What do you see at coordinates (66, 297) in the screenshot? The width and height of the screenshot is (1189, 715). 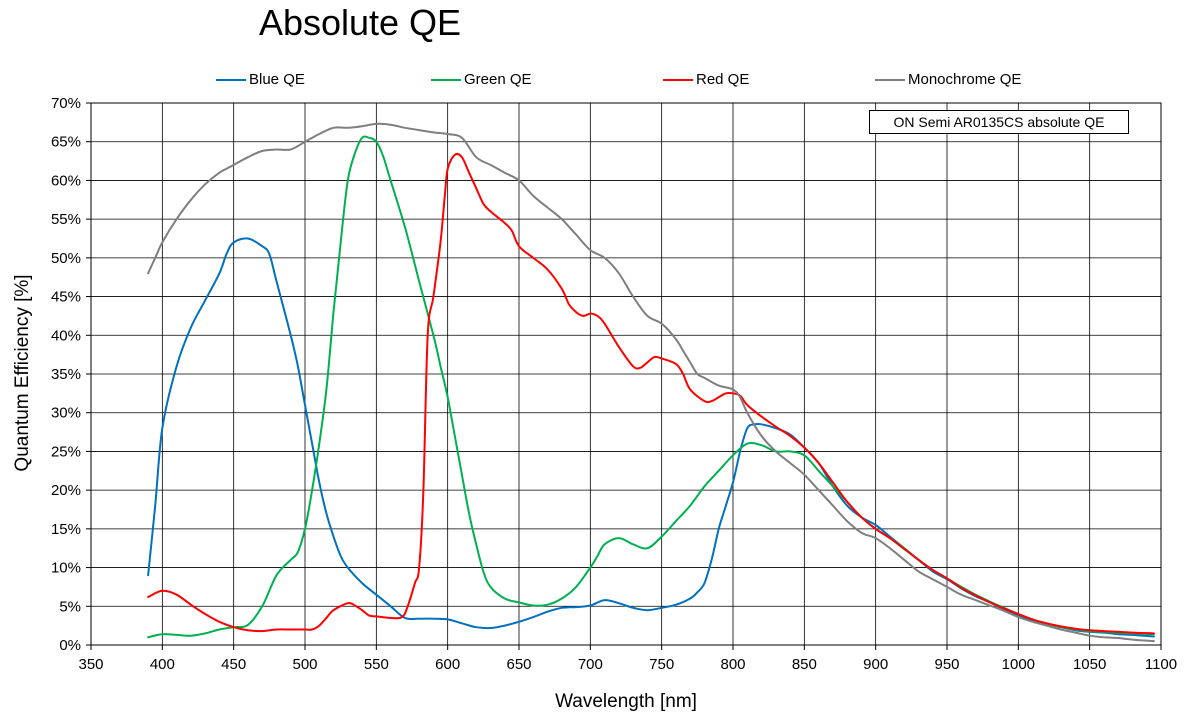 I see `y-tick-label: 45%` at bounding box center [66, 297].